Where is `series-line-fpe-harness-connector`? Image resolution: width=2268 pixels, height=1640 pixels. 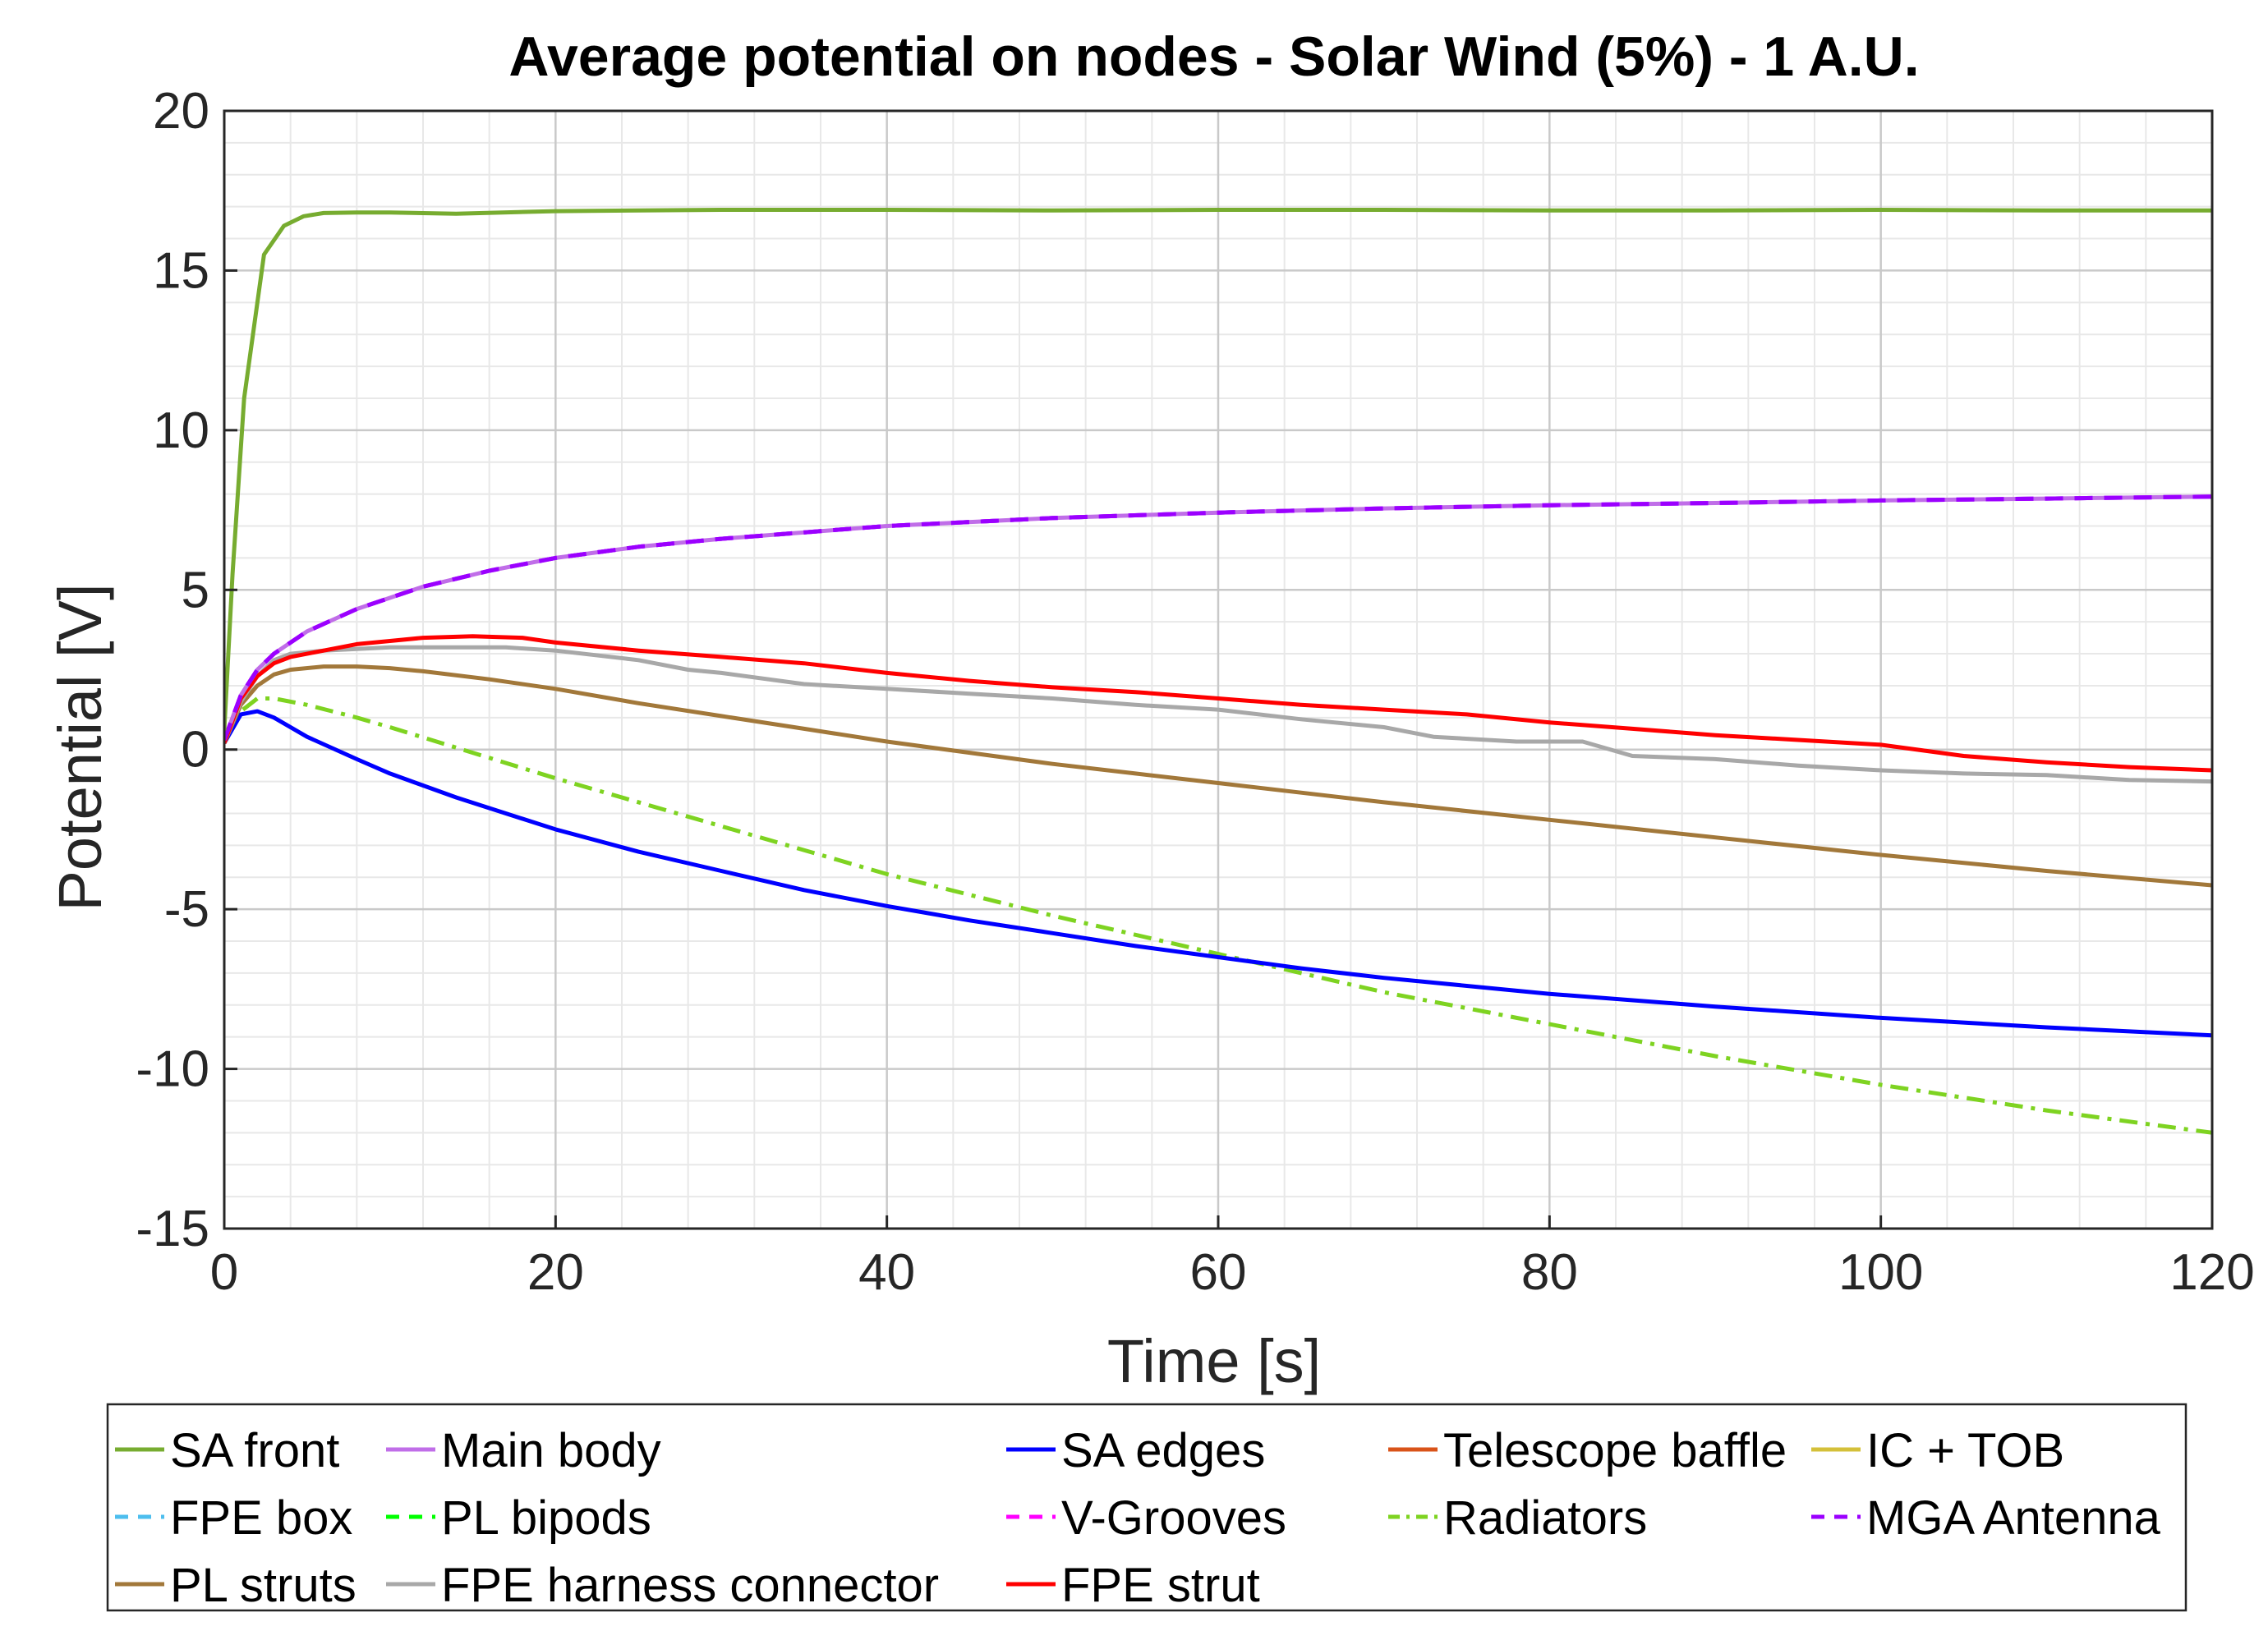 series-line-fpe-harness-connector is located at coordinates (1218, 714).